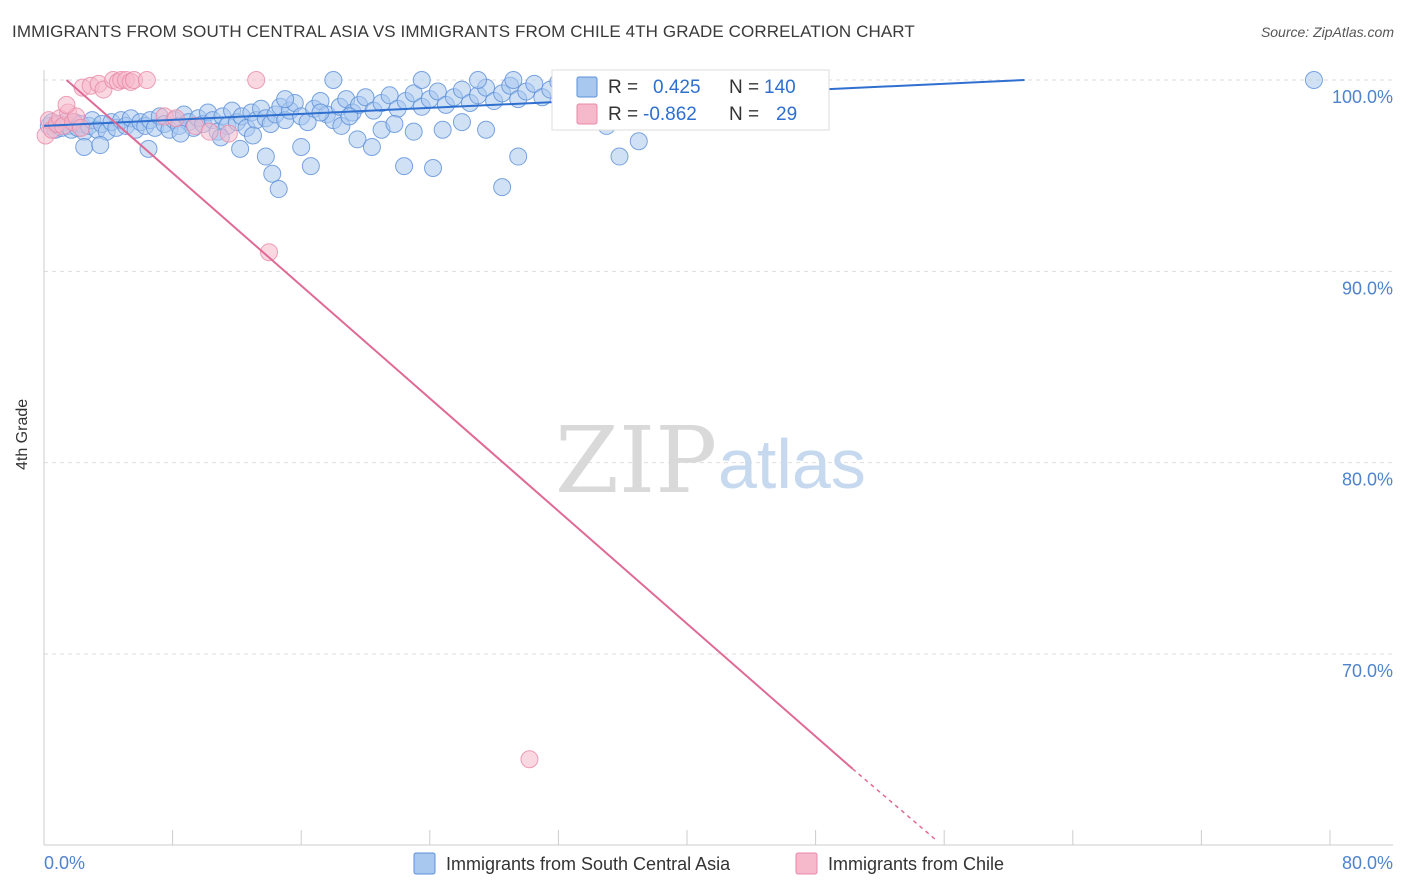 The height and width of the screenshot is (892, 1406). Describe the element at coordinates (744, 114) in the screenshot. I see `stats-n-label-pink: N =` at that location.